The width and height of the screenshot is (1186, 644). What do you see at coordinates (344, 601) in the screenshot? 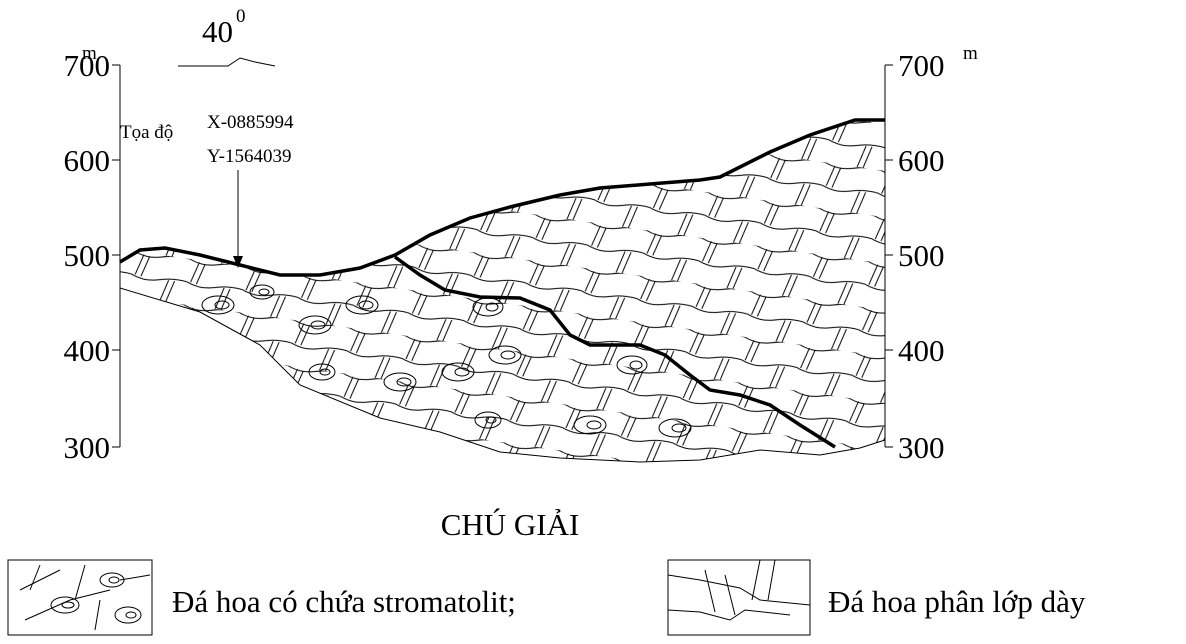
I see `legend-item: Đá hoa có chứa stromatolit;` at bounding box center [344, 601].